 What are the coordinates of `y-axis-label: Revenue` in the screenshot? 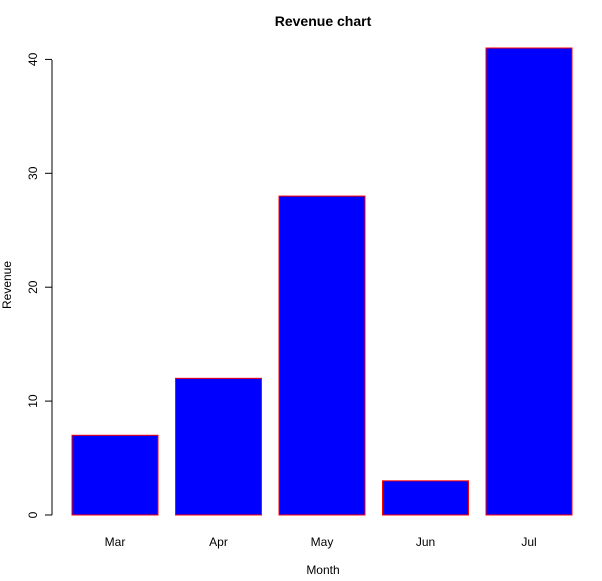 It's located at (7, 285).